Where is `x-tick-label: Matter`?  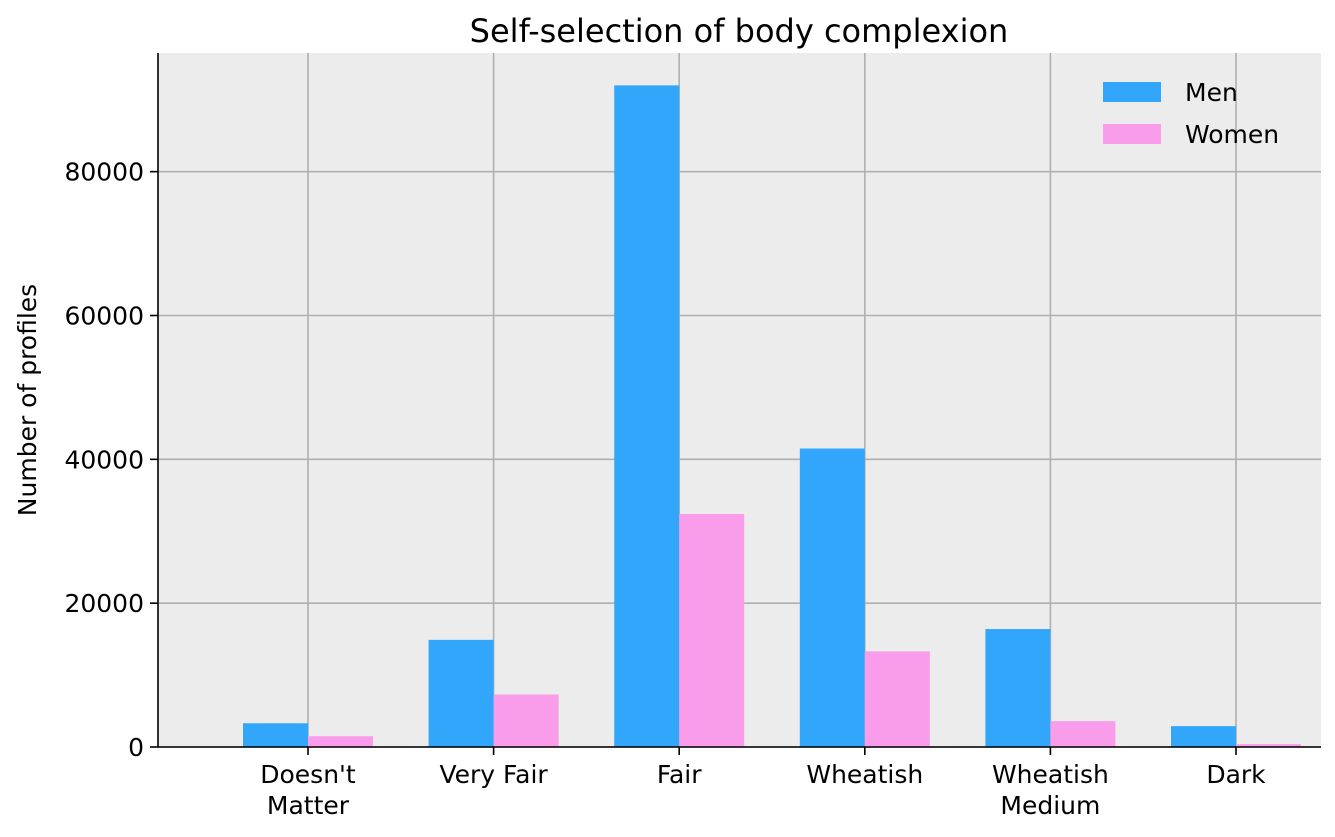 x-tick-label: Matter is located at coordinates (308, 805).